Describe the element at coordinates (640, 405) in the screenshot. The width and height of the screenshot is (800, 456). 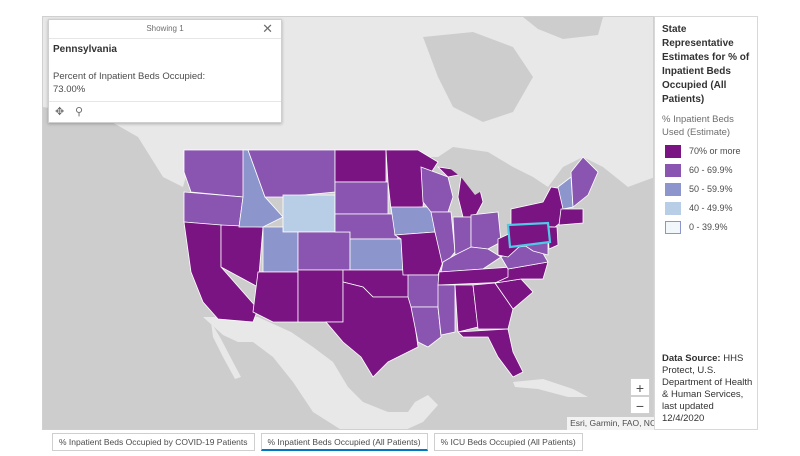
I see `zoom-out-button: −` at that location.